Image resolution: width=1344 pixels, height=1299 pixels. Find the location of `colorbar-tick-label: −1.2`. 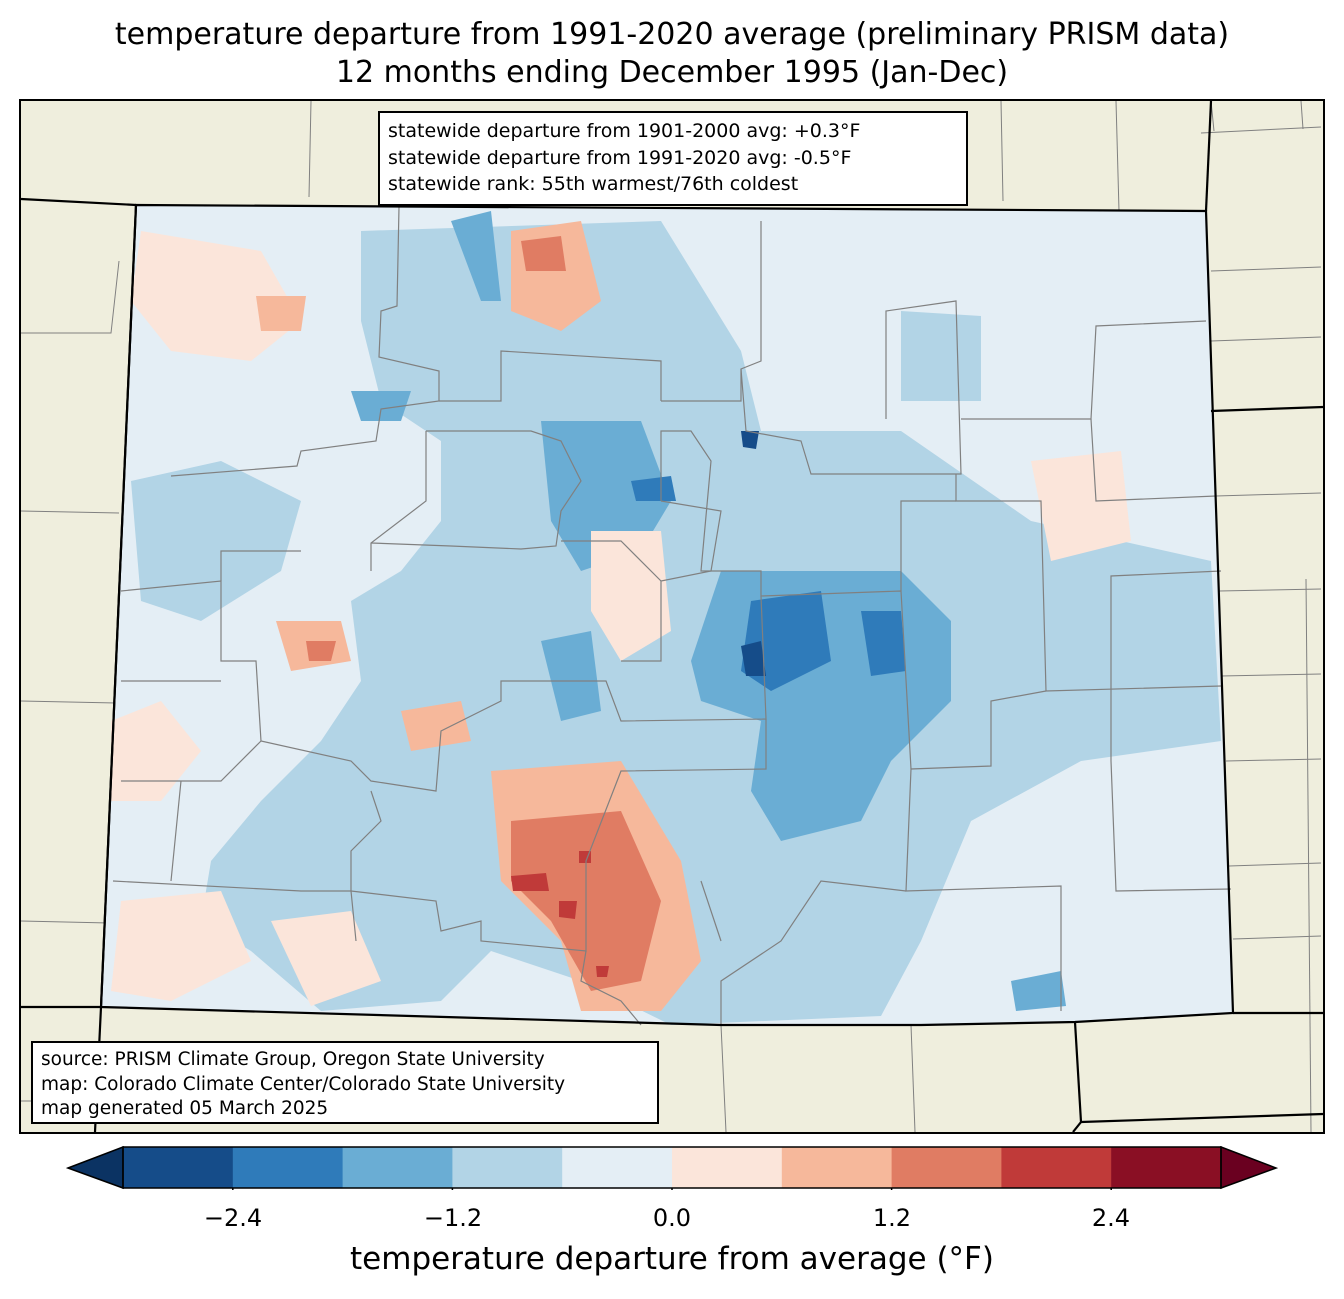

colorbar-tick-label: −1.2 is located at coordinates (453, 1218).